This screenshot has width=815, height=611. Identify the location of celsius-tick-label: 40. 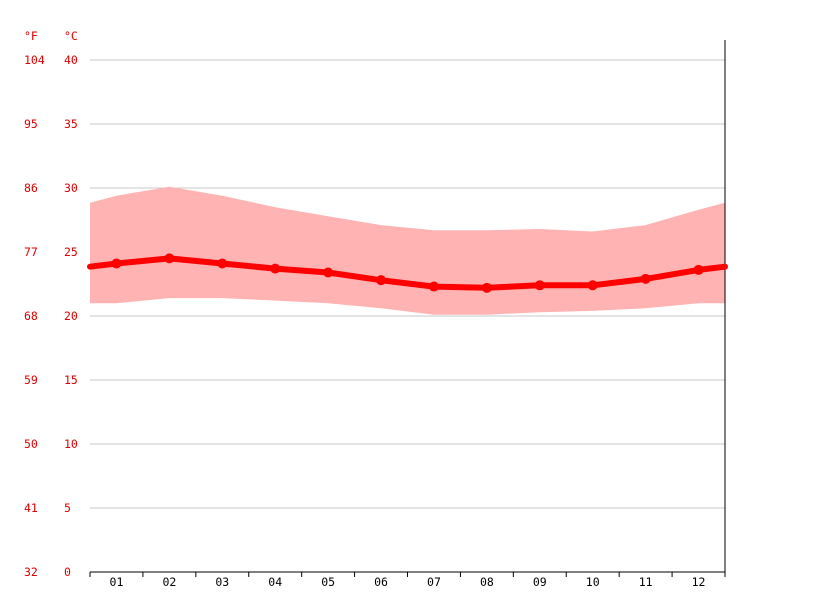
(71, 60).